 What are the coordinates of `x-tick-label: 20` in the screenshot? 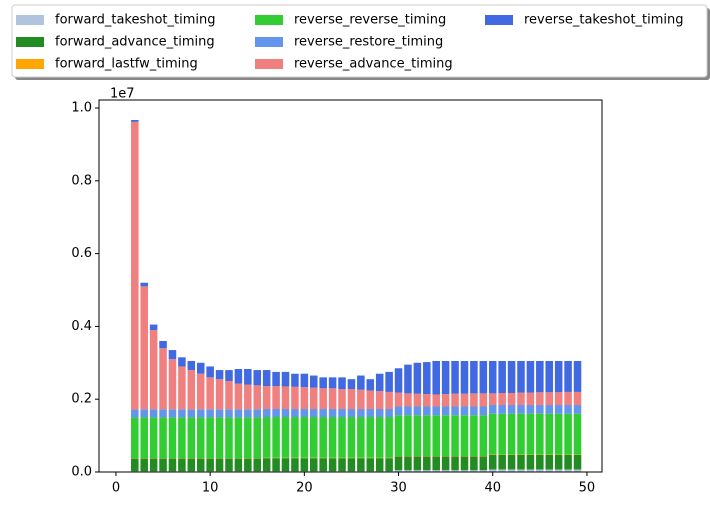 It's located at (304, 488).